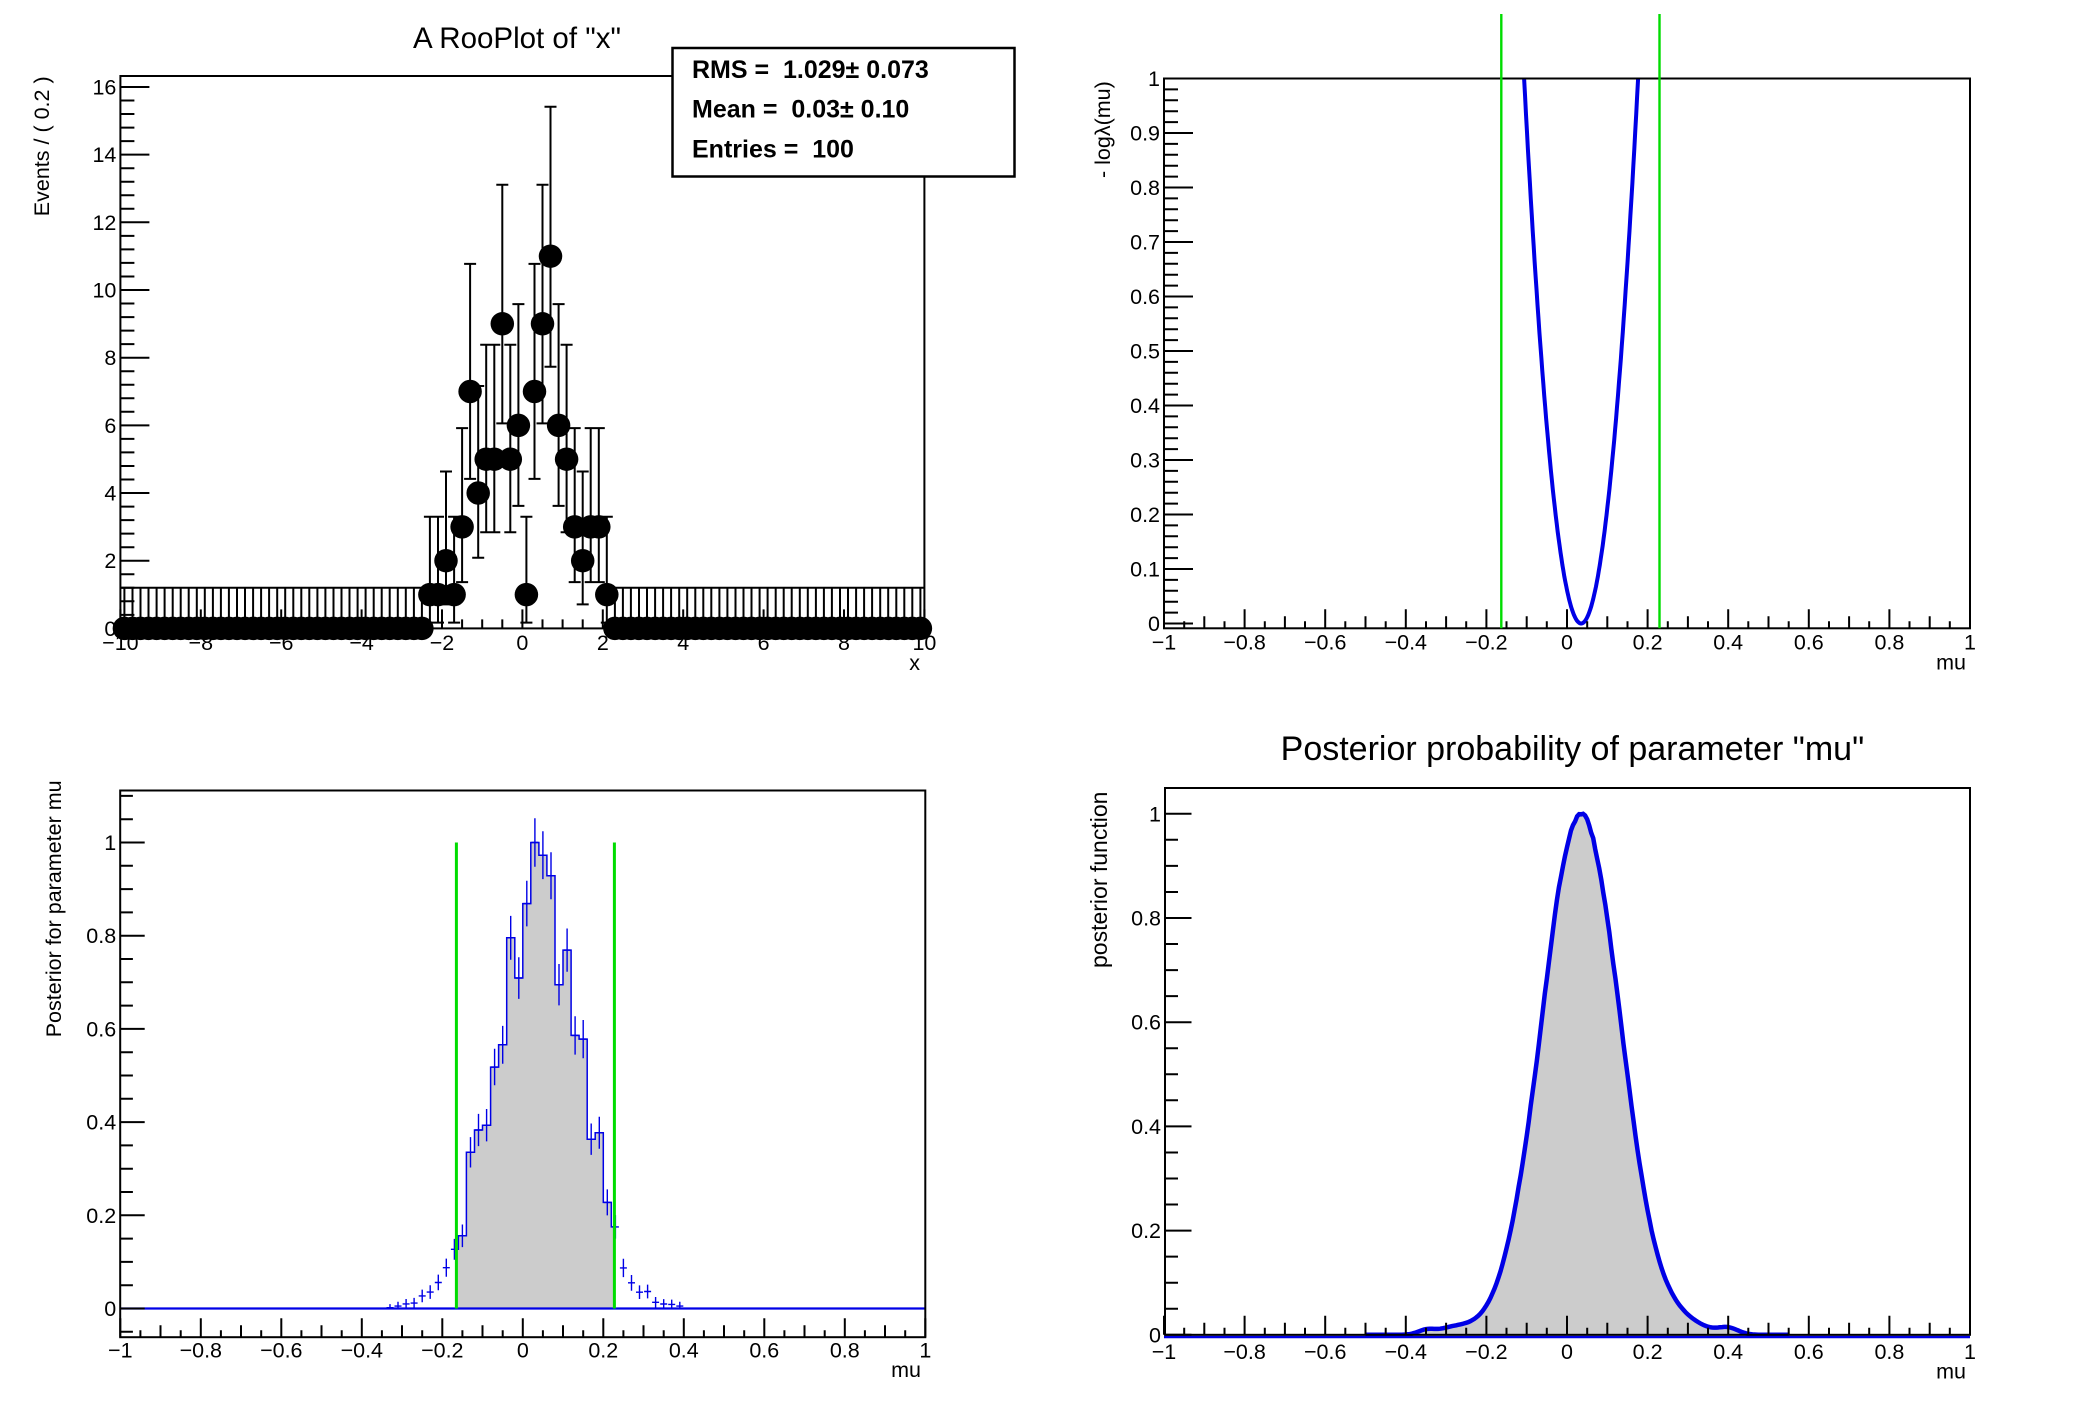 The height and width of the screenshot is (1416, 2088). Describe the element at coordinates (104, 223) in the screenshot. I see `svg-text: 12` at that location.